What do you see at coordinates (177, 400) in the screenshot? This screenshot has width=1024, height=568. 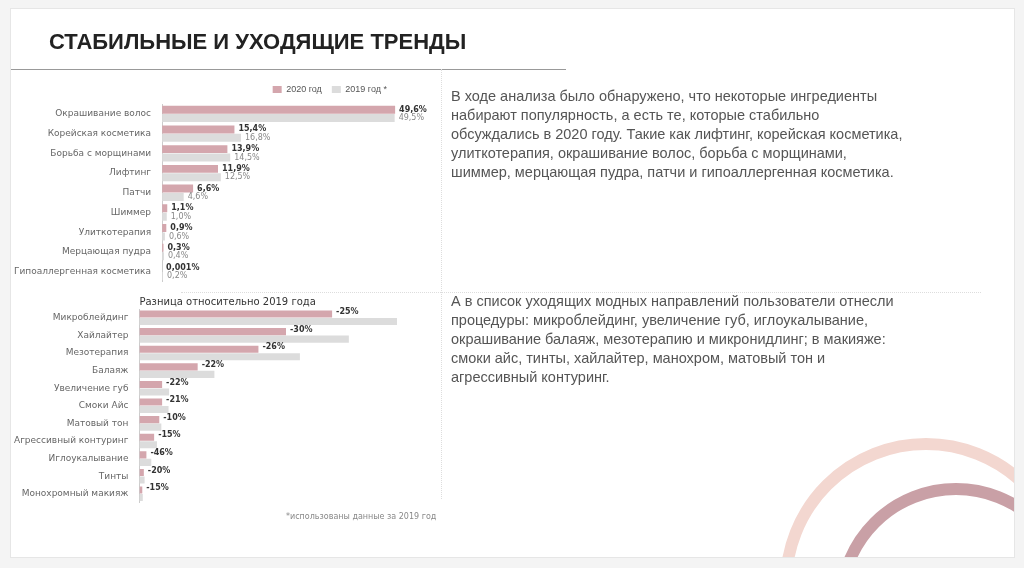 I see `annotation: -21%` at bounding box center [177, 400].